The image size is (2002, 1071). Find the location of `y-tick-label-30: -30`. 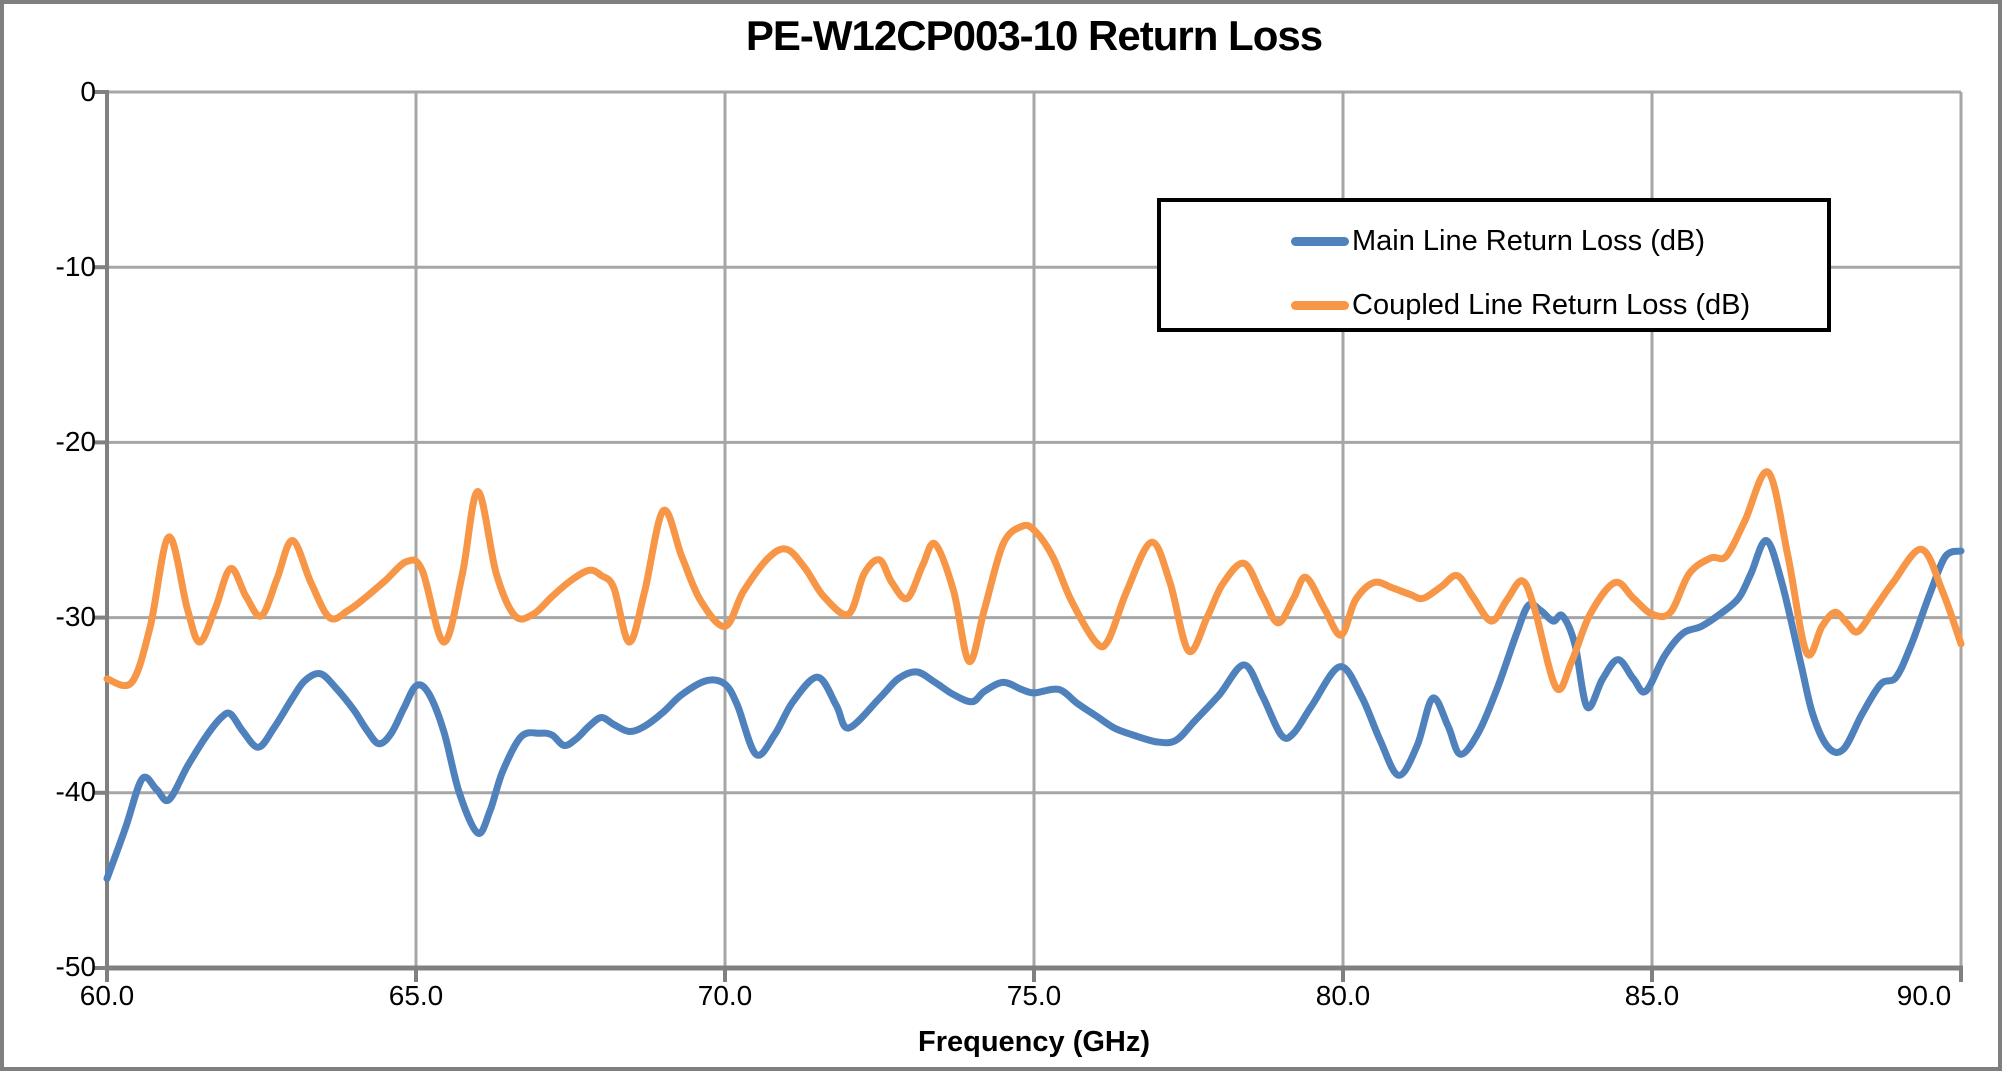

y-tick-label-30: -30 is located at coordinates (75, 616).